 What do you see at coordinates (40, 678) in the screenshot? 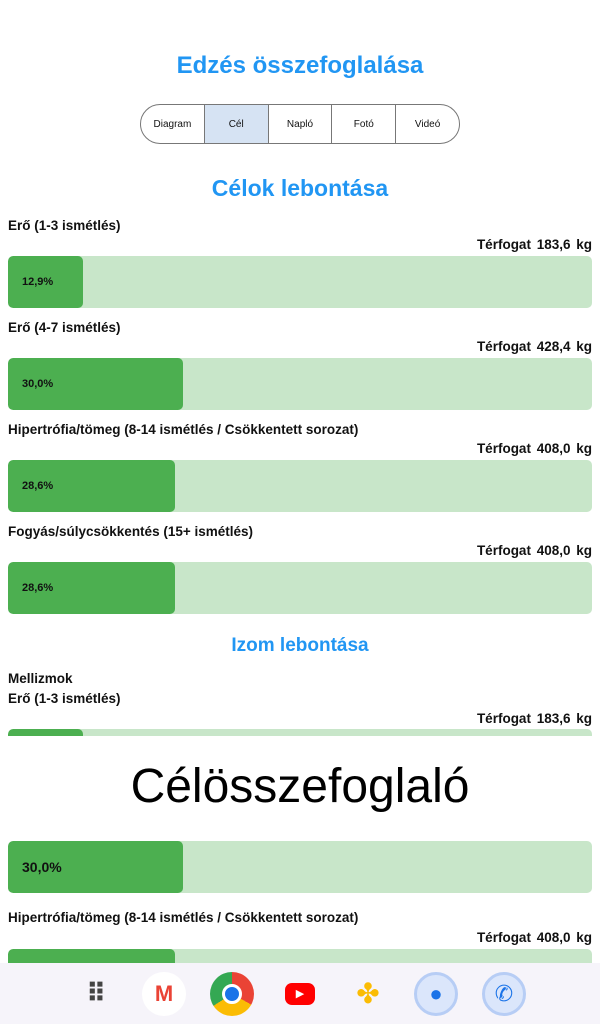
I see `muscle-name: Mellizmok` at bounding box center [40, 678].